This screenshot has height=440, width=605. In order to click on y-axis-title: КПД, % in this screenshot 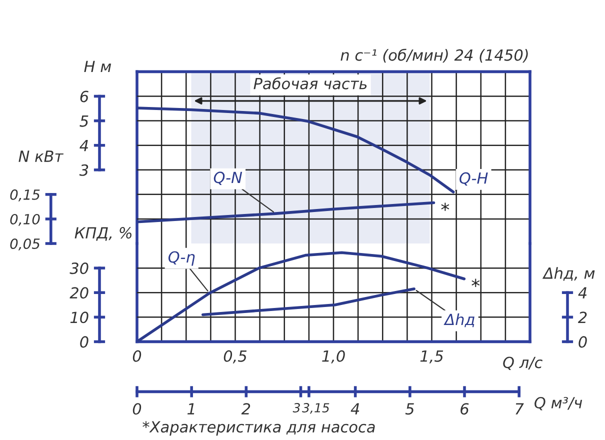, I will do `click(103, 234)`.